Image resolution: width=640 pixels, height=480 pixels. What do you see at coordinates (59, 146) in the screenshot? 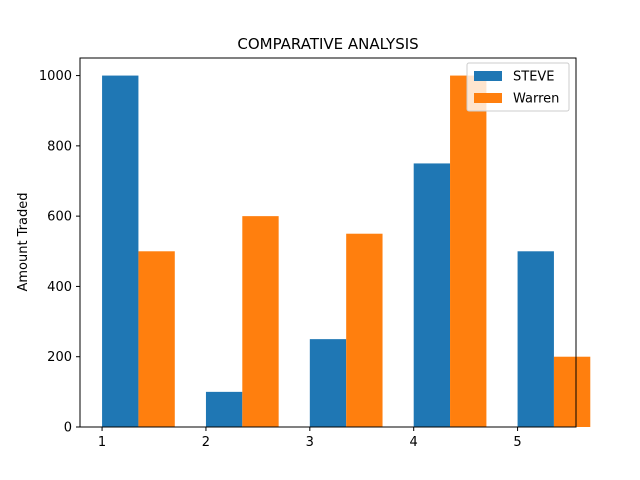
I see `y-tick-label: 800` at bounding box center [59, 146].